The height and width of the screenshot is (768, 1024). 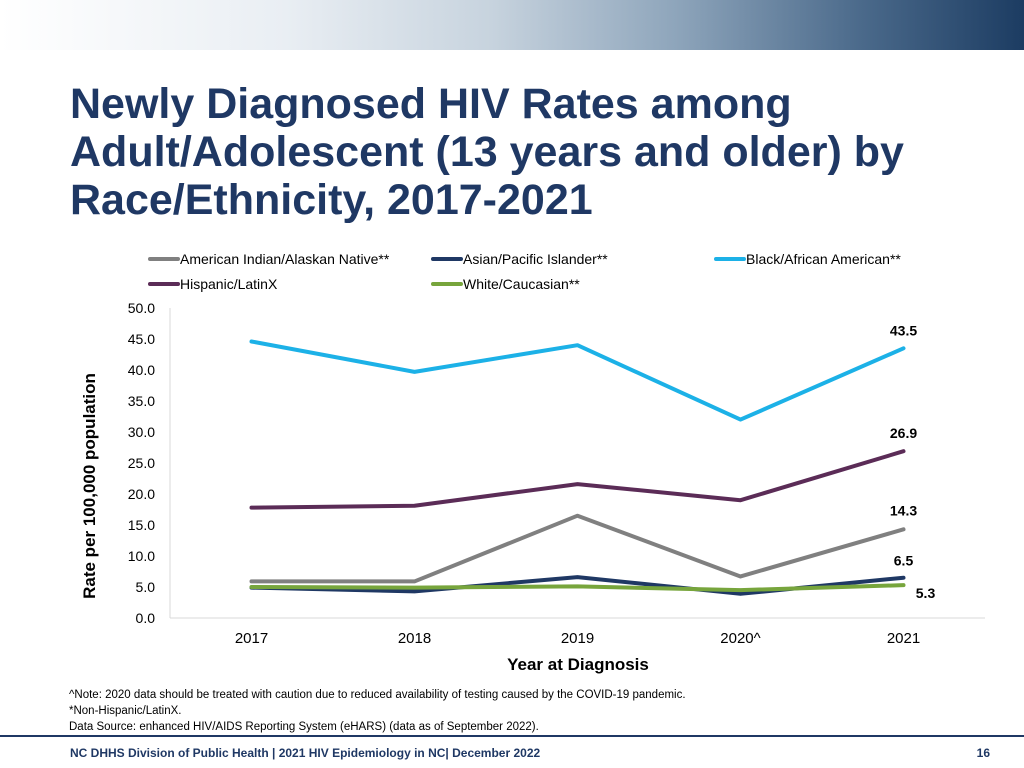 What do you see at coordinates (141, 494) in the screenshot?
I see `y-tick-label: 20.0` at bounding box center [141, 494].